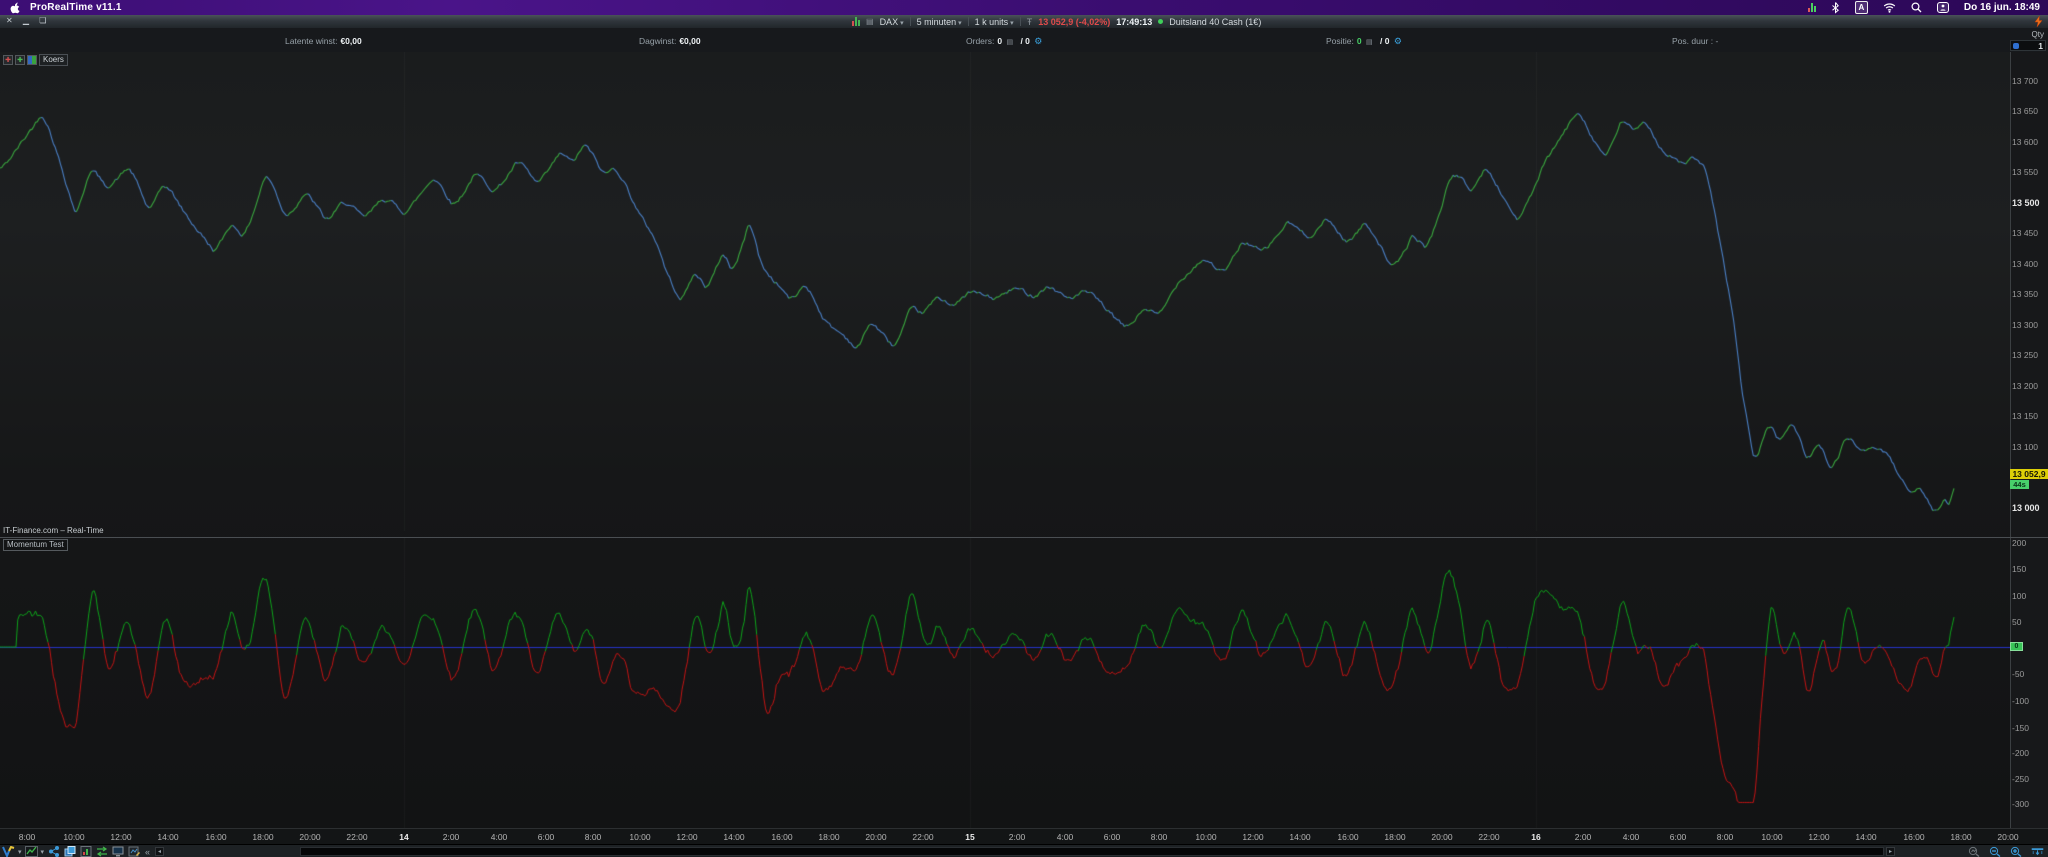  Describe the element at coordinates (76, 7) in the screenshot. I see `app-title: ProRealTime v11.1` at that location.